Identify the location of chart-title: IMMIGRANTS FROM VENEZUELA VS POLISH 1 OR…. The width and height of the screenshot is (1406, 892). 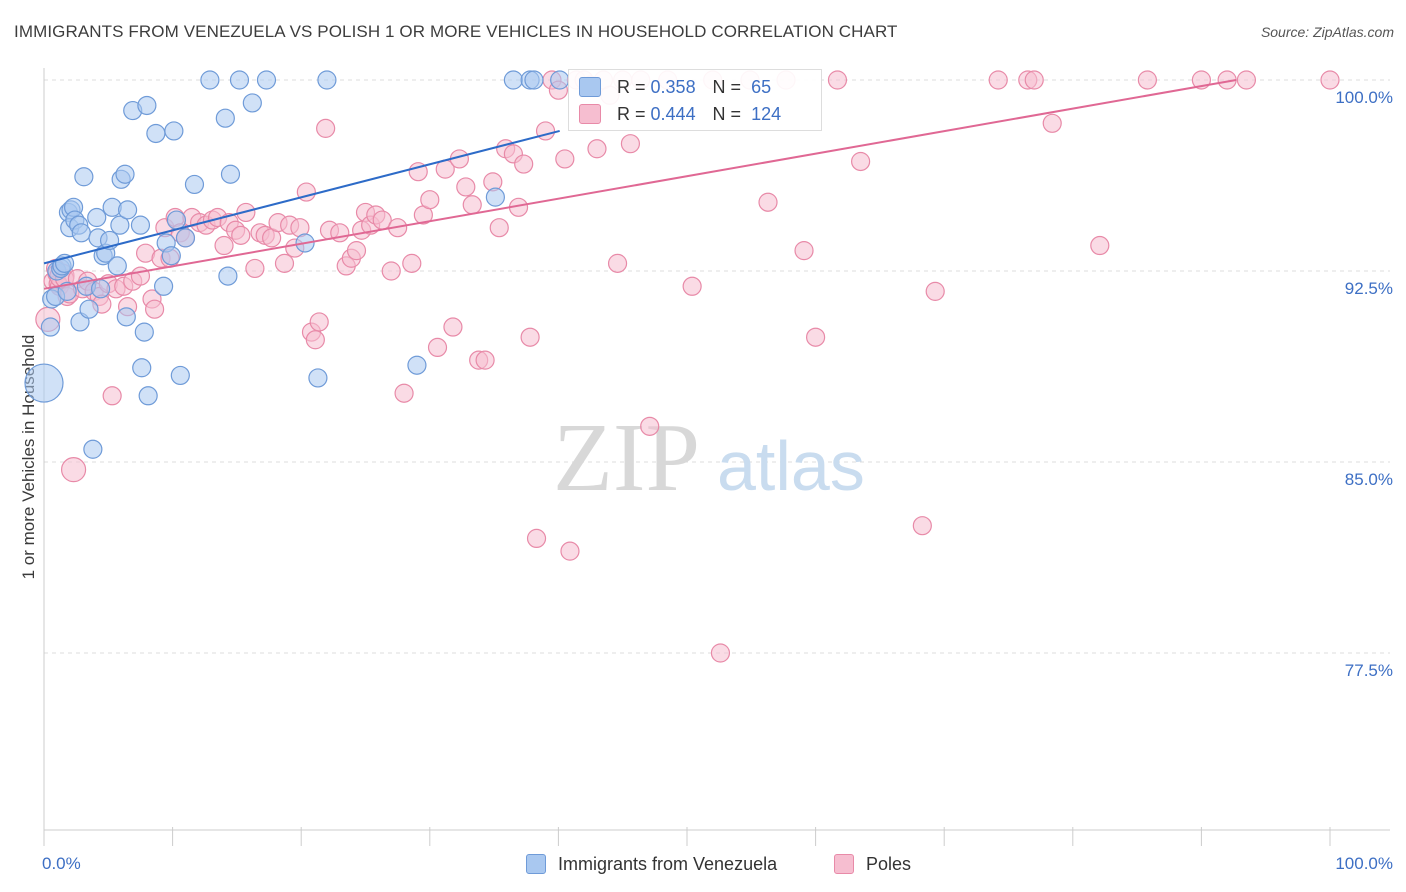
(456, 31).